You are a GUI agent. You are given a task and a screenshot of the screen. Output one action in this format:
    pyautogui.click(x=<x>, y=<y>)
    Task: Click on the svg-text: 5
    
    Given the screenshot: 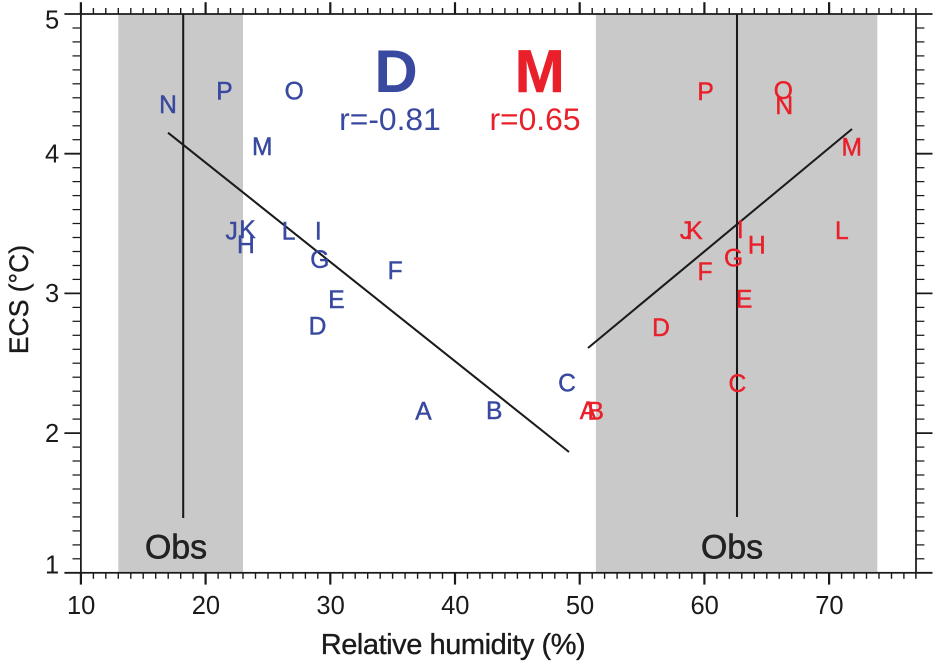 What is the action you would take?
    pyautogui.click(x=52, y=21)
    